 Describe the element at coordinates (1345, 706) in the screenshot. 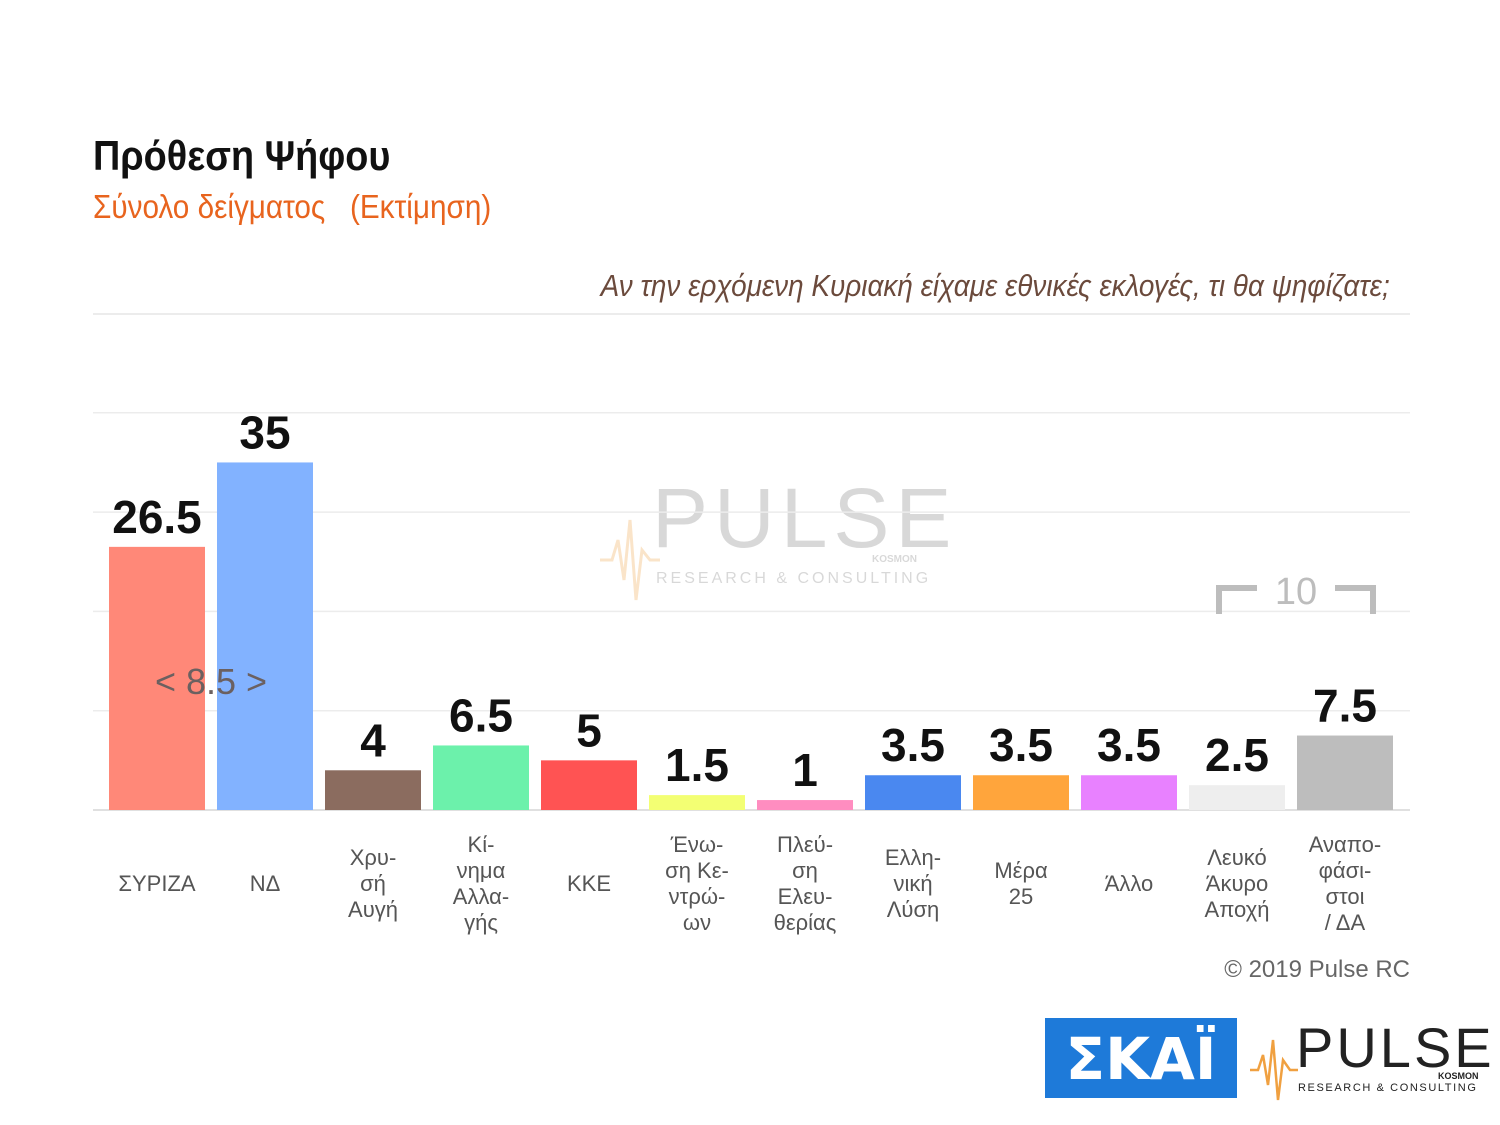

I see `bar-value-label: 7.5` at that location.